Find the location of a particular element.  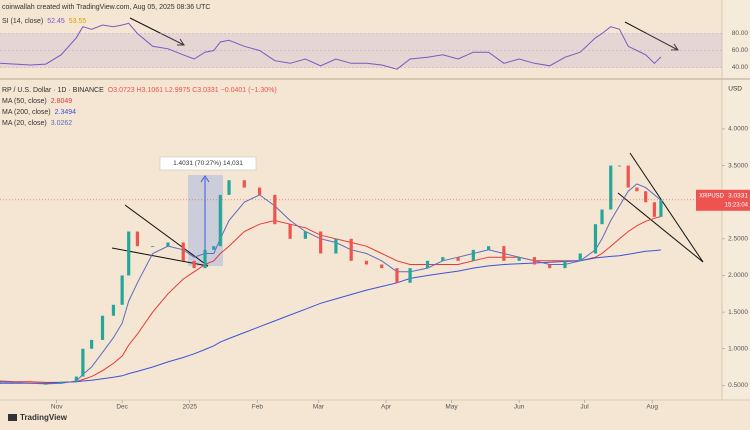

measure-label: 1.4031 (70.27%) 14,031 is located at coordinates (208, 163).